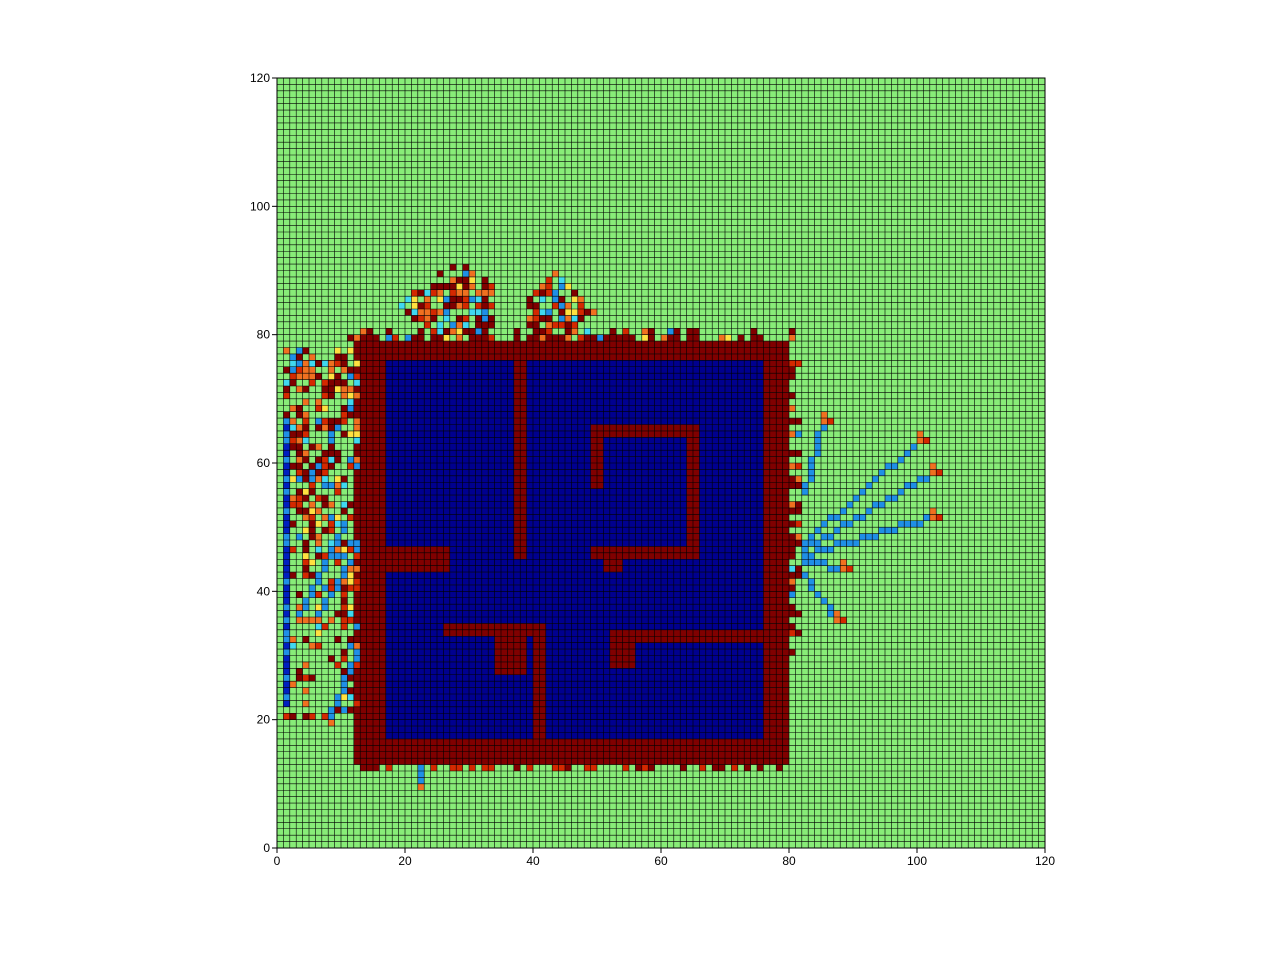 This screenshot has height=954, width=1280. I want to click on x-tick-label: 120, so click(1045, 861).